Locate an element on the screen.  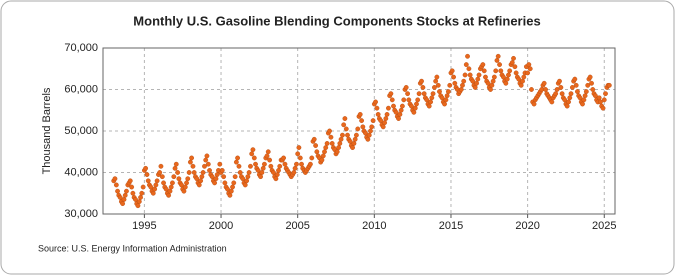
x-tick-label: 2010 is located at coordinates (374, 226).